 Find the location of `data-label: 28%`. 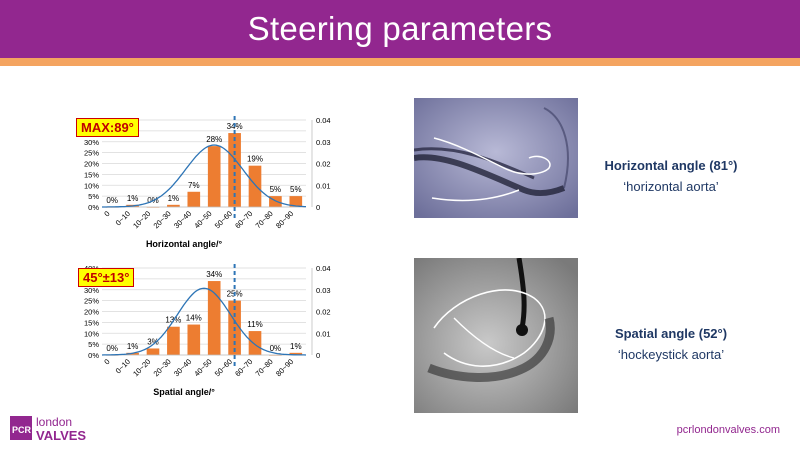

data-label: 28% is located at coordinates (214, 139).